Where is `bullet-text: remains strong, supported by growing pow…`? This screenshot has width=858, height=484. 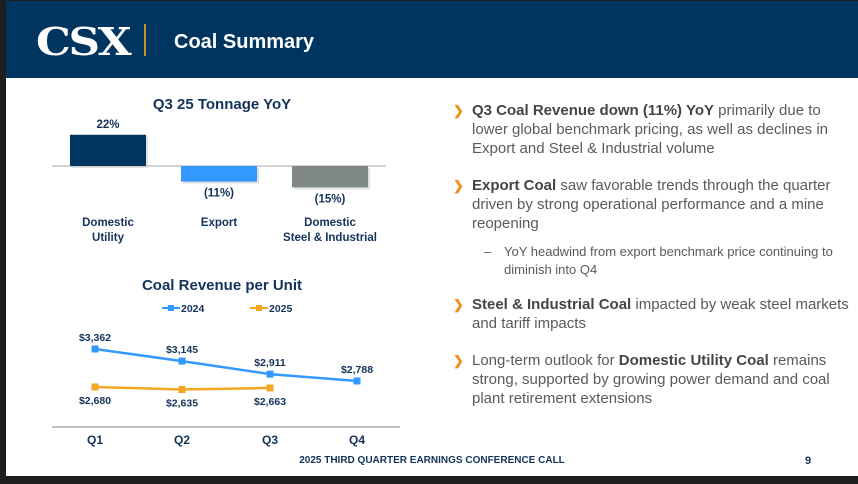
bullet-text: remains strong, supported by growing pow… is located at coordinates (651, 379).